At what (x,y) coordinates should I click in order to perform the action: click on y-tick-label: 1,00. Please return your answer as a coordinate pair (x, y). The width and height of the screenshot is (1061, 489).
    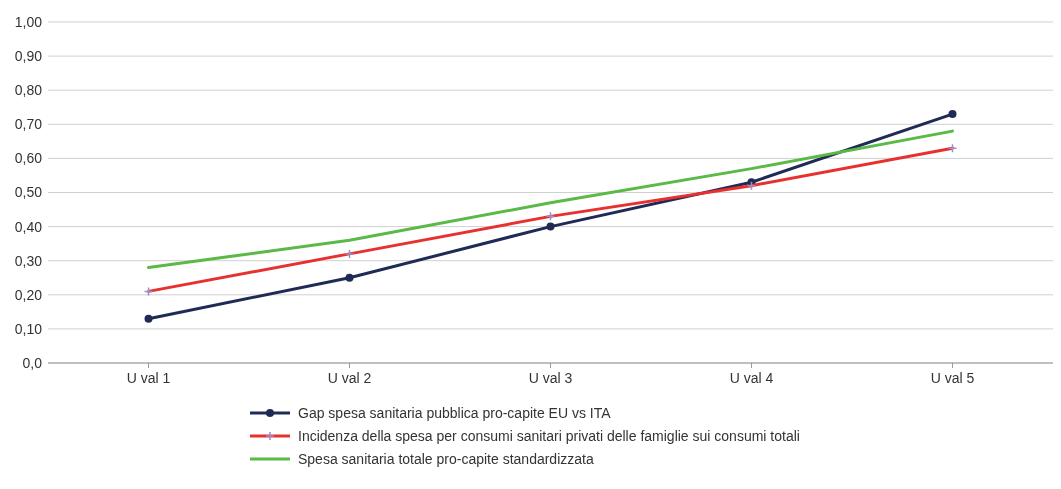
    Looking at the image, I should click on (28, 21).